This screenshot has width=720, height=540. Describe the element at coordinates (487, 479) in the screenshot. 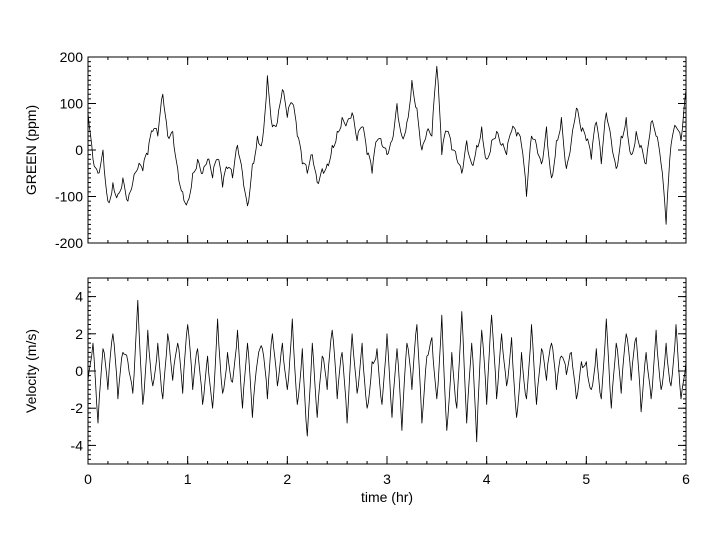

I see `x-tick-label: 4` at that location.